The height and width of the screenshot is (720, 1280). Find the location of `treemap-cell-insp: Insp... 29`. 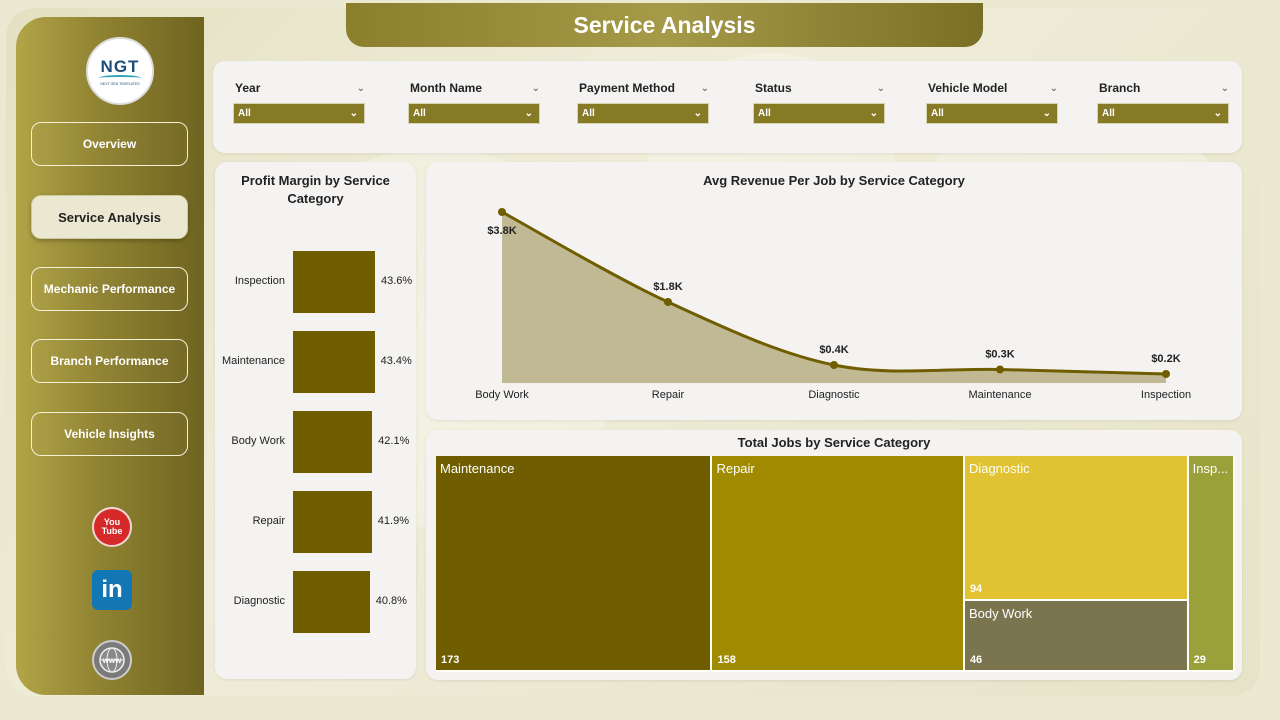

treemap-cell-insp: Insp... 29 is located at coordinates (1211, 564).